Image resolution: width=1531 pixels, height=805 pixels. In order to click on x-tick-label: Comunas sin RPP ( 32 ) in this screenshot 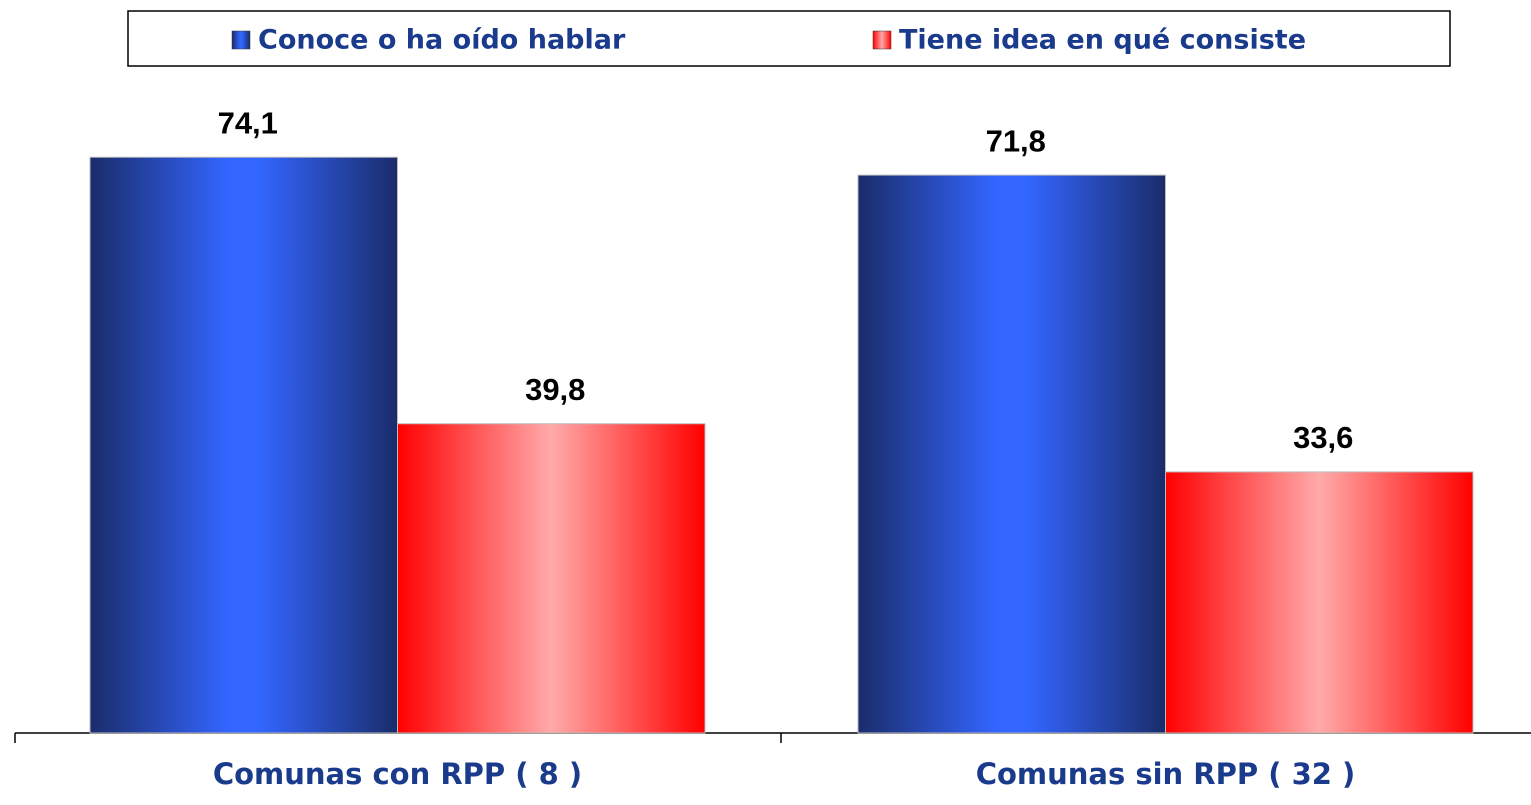, I will do `click(1166, 774)`.